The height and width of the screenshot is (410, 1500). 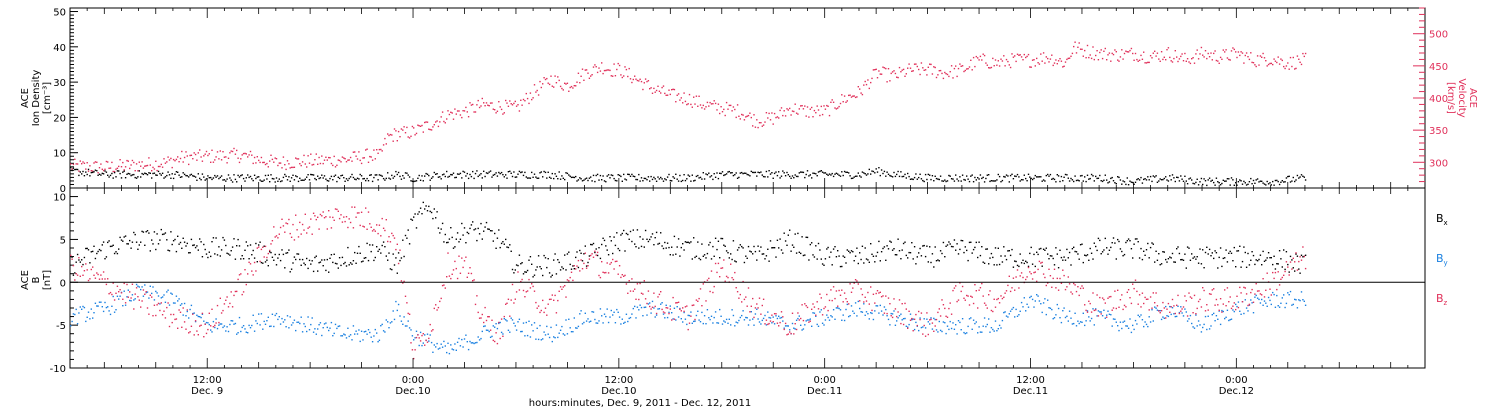 I want to click on date-tick-label: Dec.10, so click(x=618, y=391).